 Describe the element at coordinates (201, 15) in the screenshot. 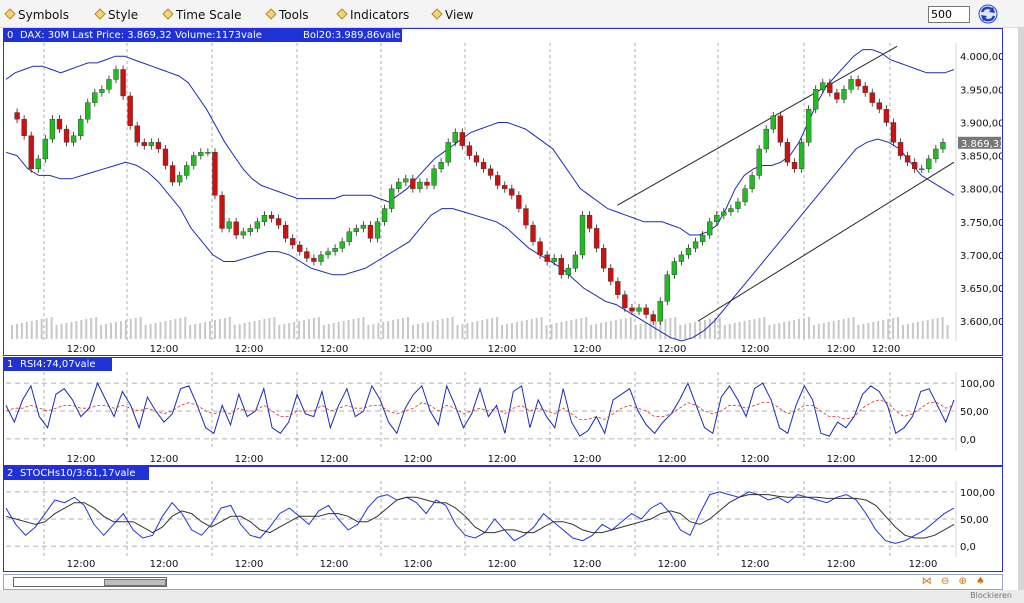

I see `menu-time-scale: Time Scale` at that location.